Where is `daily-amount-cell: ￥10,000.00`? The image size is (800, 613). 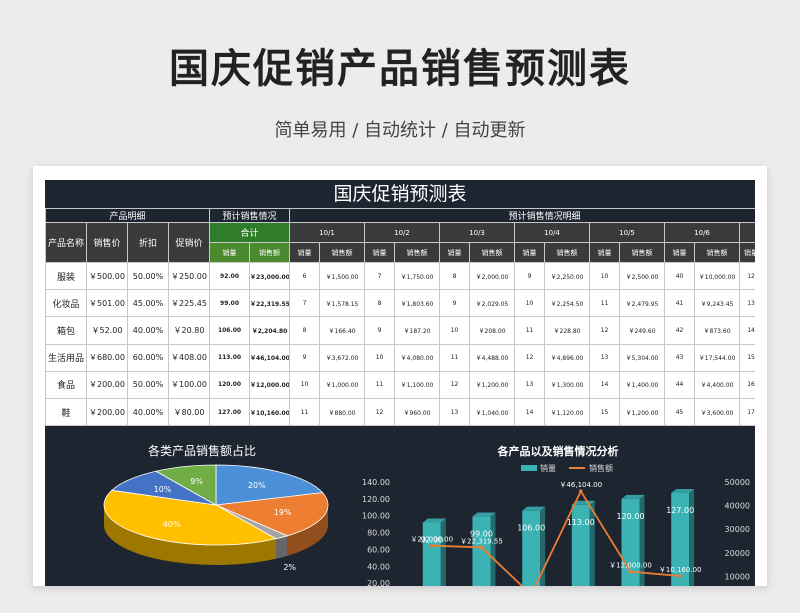
daily-amount-cell: ￥10,000.00 is located at coordinates (717, 276).